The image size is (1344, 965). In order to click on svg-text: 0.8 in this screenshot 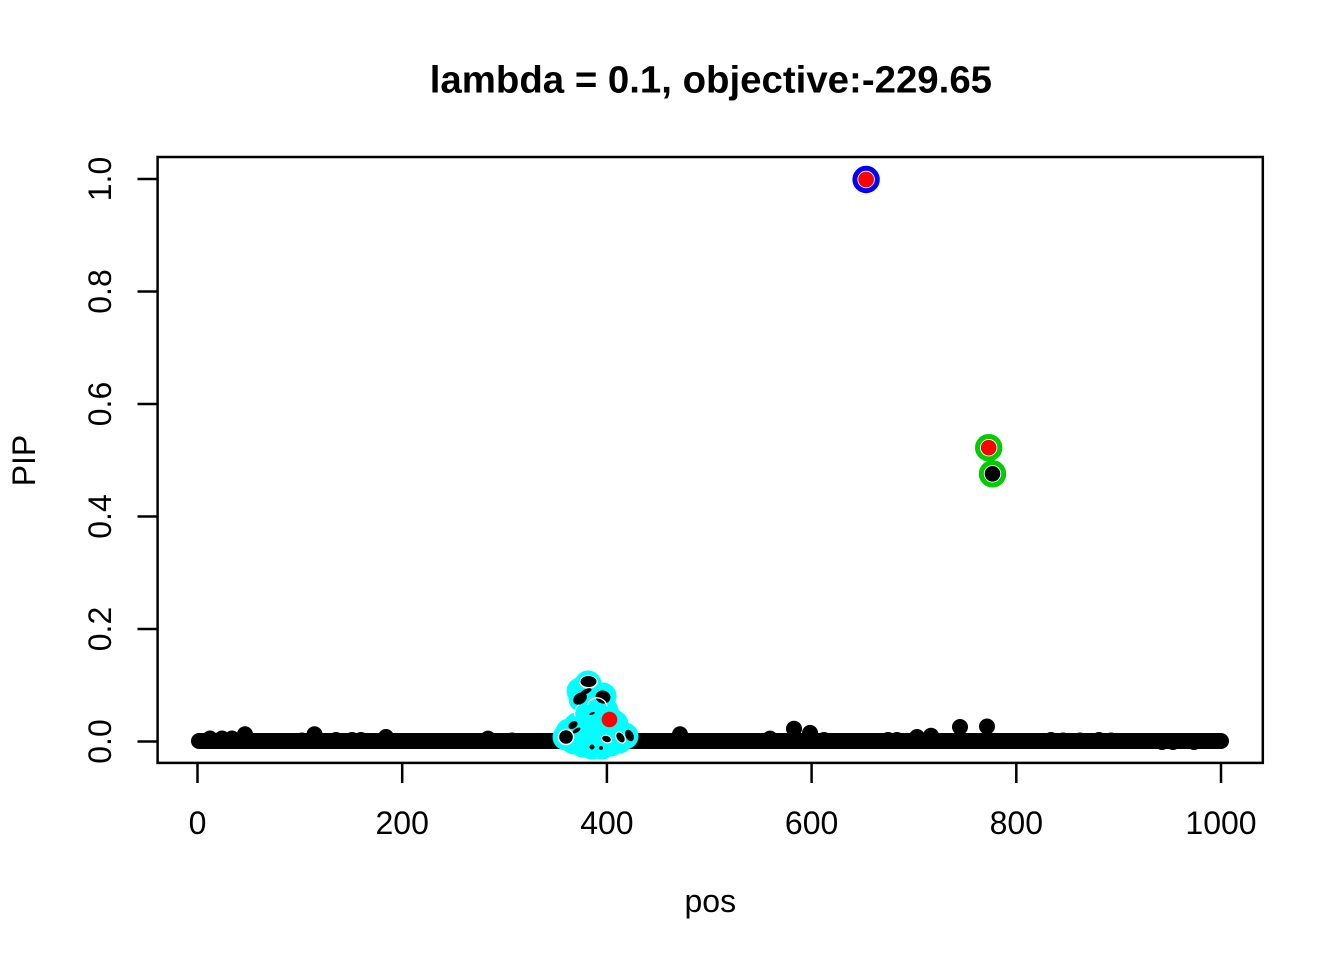, I will do `click(100, 291)`.